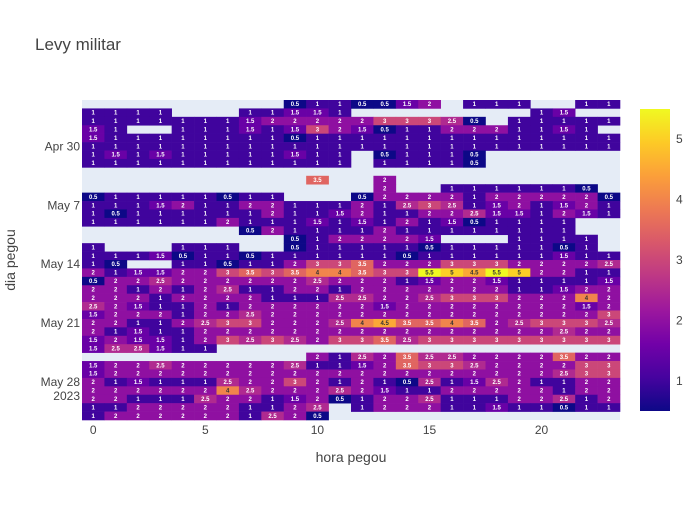 The width and height of the screenshot is (700, 505). I want to click on x-tick-label: 20, so click(542, 430).